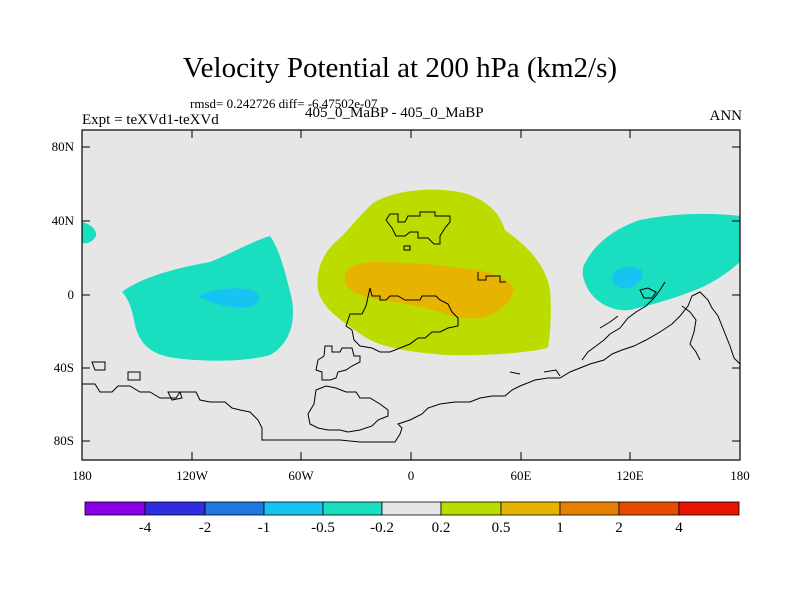 The width and height of the screenshot is (800, 600). I want to click on contour-neg-atlantic-core, so click(229, 298).